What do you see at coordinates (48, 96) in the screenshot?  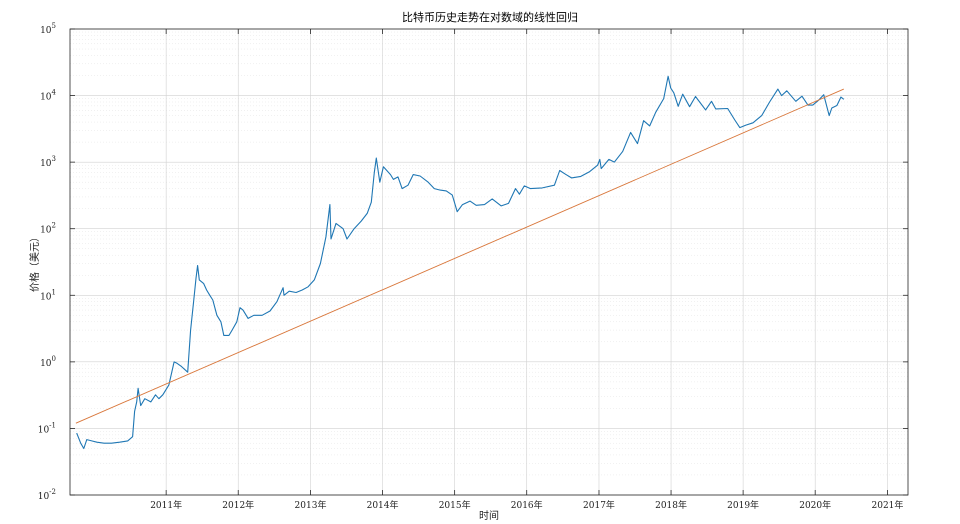 I see `y-tick-label: 10⁴` at bounding box center [48, 96].